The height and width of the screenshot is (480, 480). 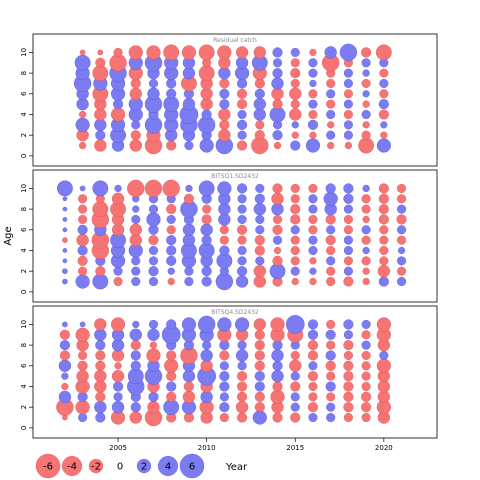 What do you see at coordinates (384, 448) in the screenshot?
I see `x-tick-label: 2020` at bounding box center [384, 448].